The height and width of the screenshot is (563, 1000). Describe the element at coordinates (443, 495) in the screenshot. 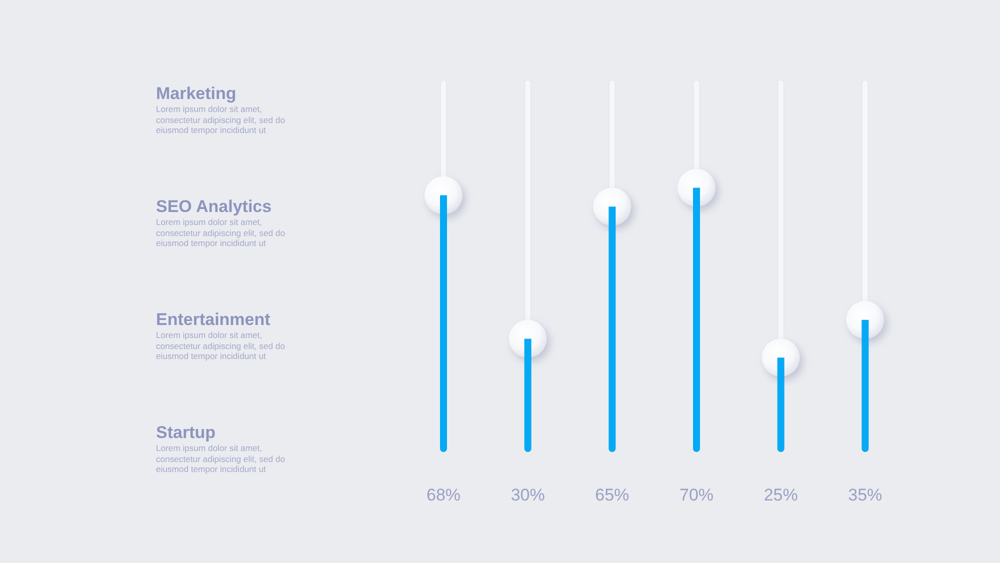

I see `data-label: 68%` at that location.